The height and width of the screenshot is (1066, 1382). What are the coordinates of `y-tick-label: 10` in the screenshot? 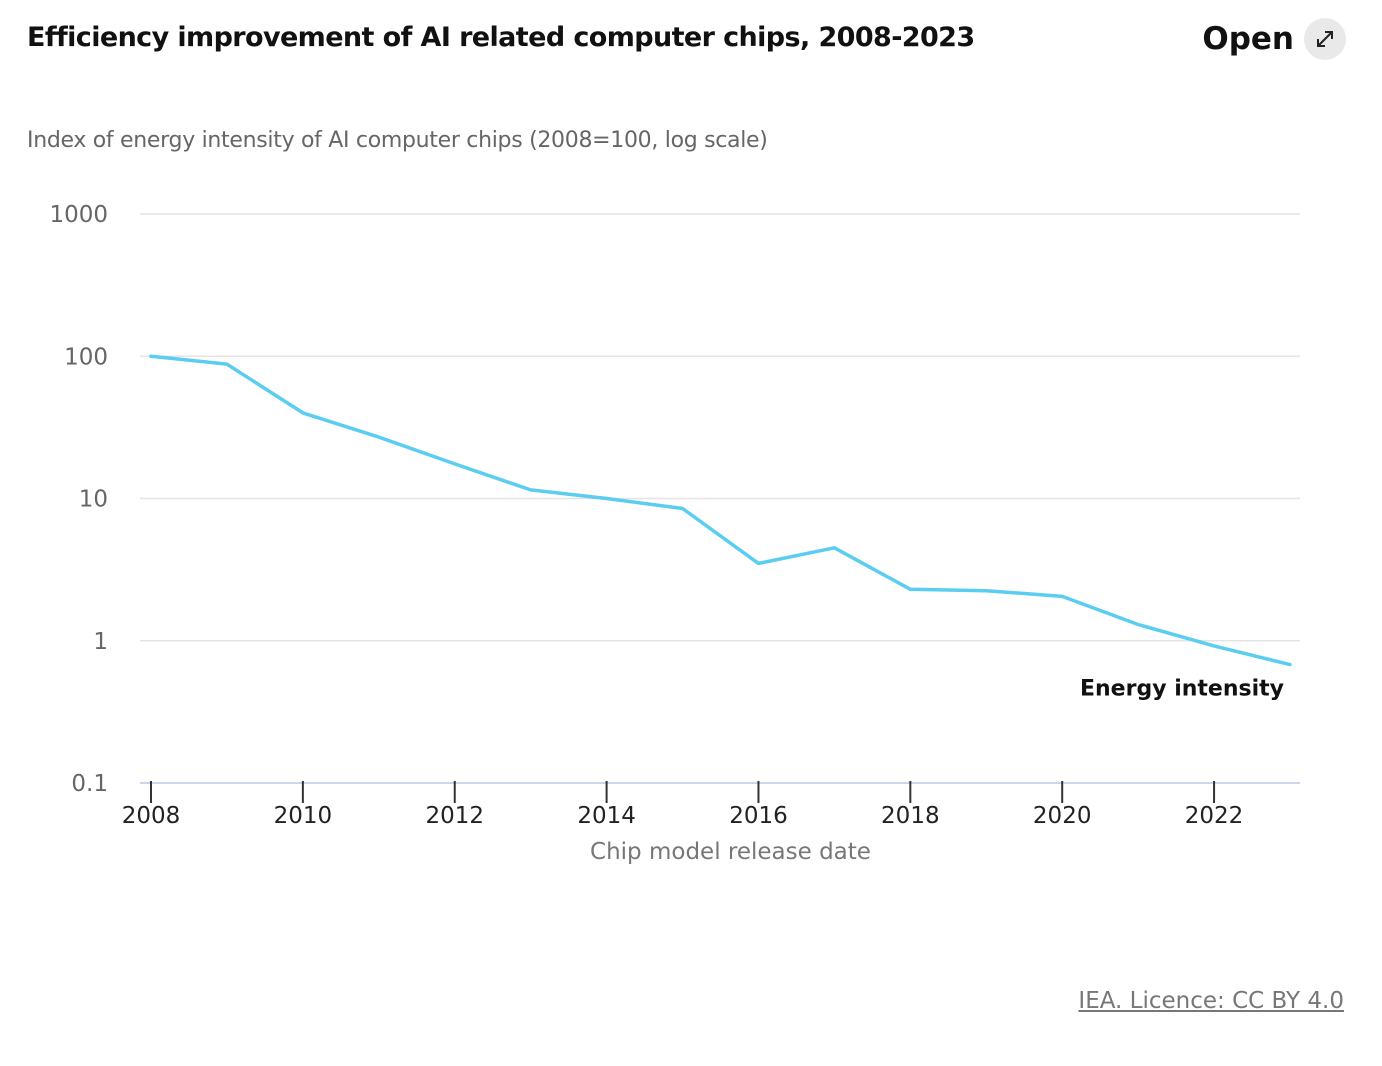 It's located at (93, 500).